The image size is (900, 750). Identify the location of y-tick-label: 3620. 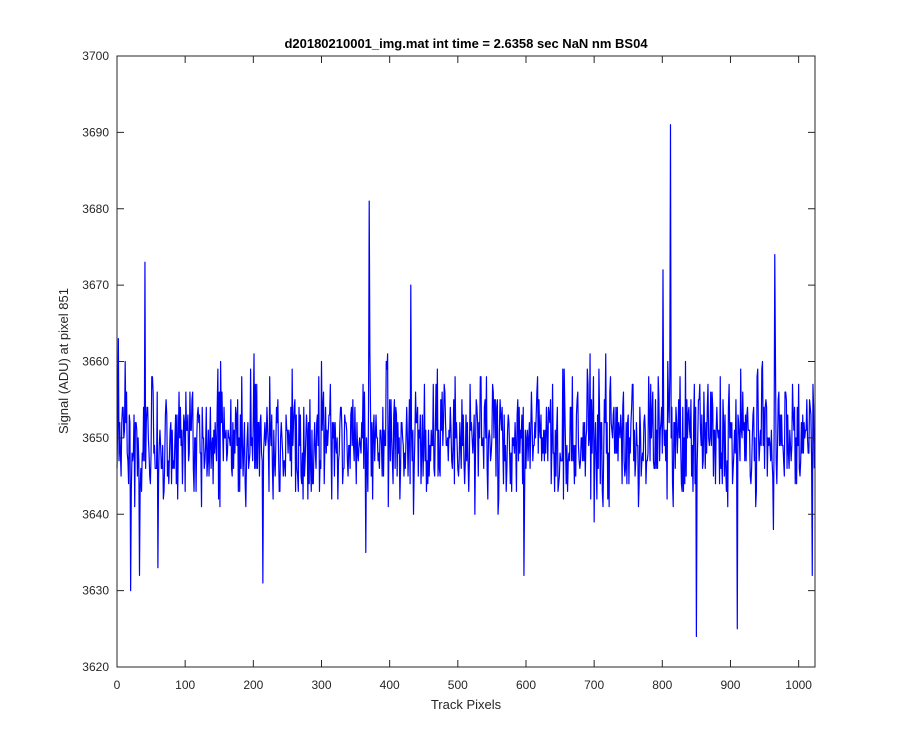
(95, 667).